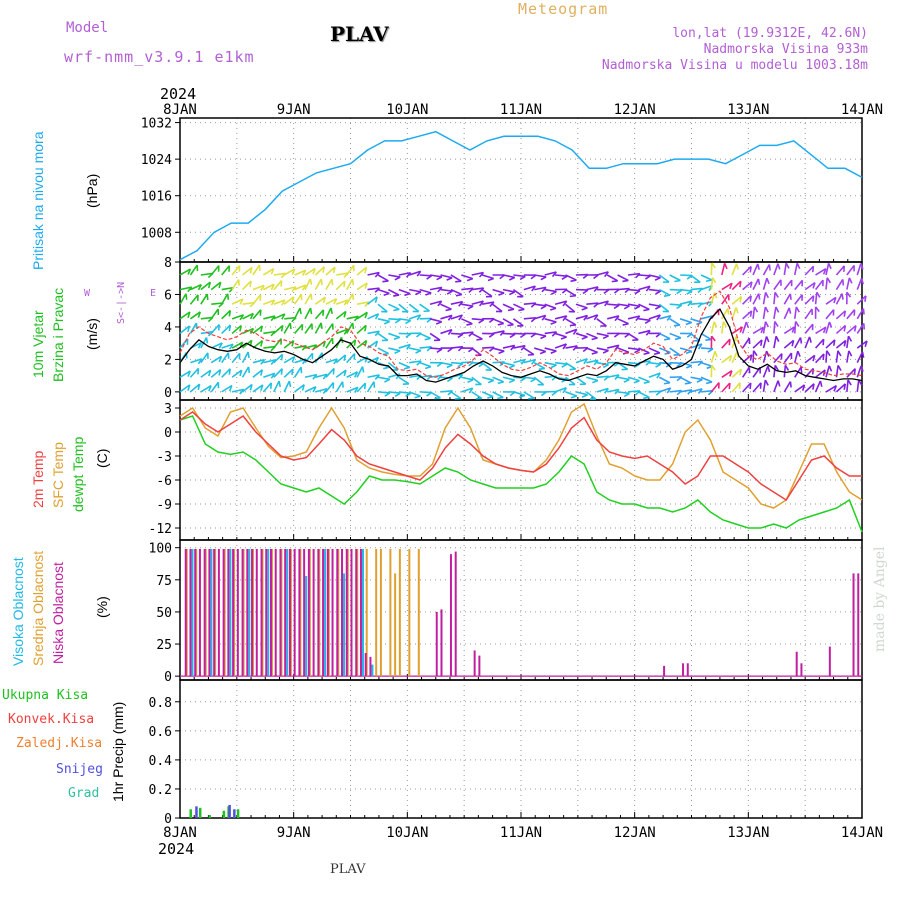 This screenshot has width=900, height=900. I want to click on cloud-ytick-label: 0, so click(168, 677).